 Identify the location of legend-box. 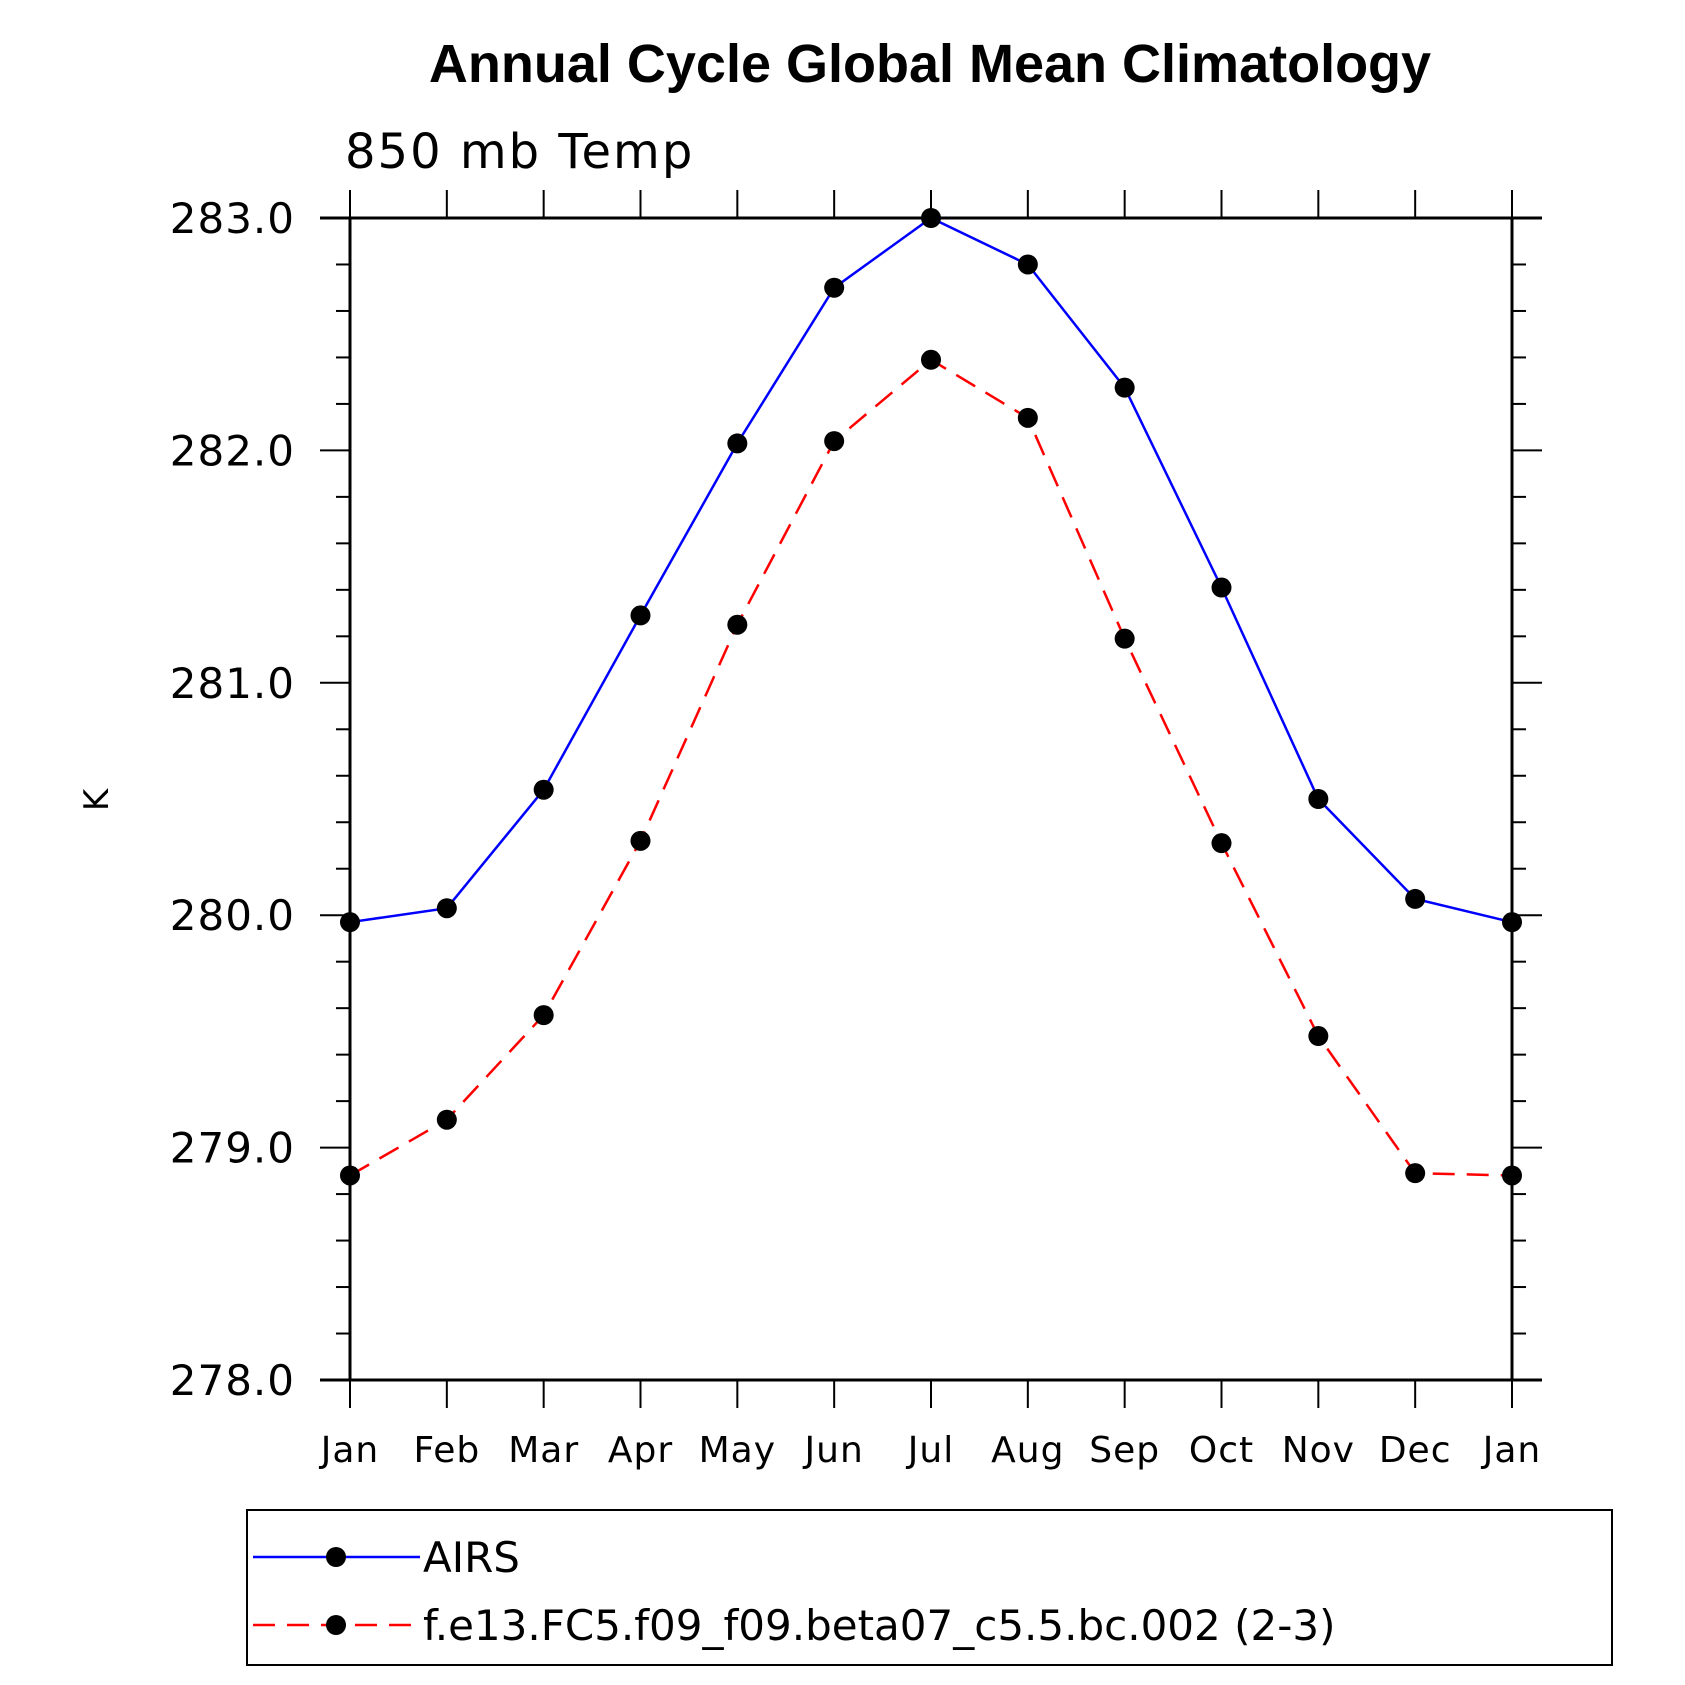
(929, 1587).